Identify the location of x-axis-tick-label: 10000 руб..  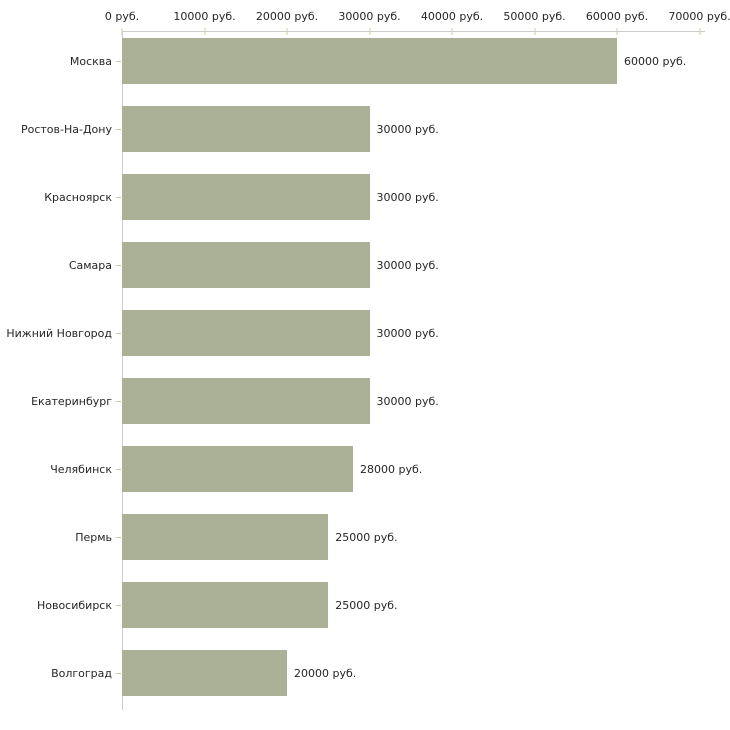
(204, 16).